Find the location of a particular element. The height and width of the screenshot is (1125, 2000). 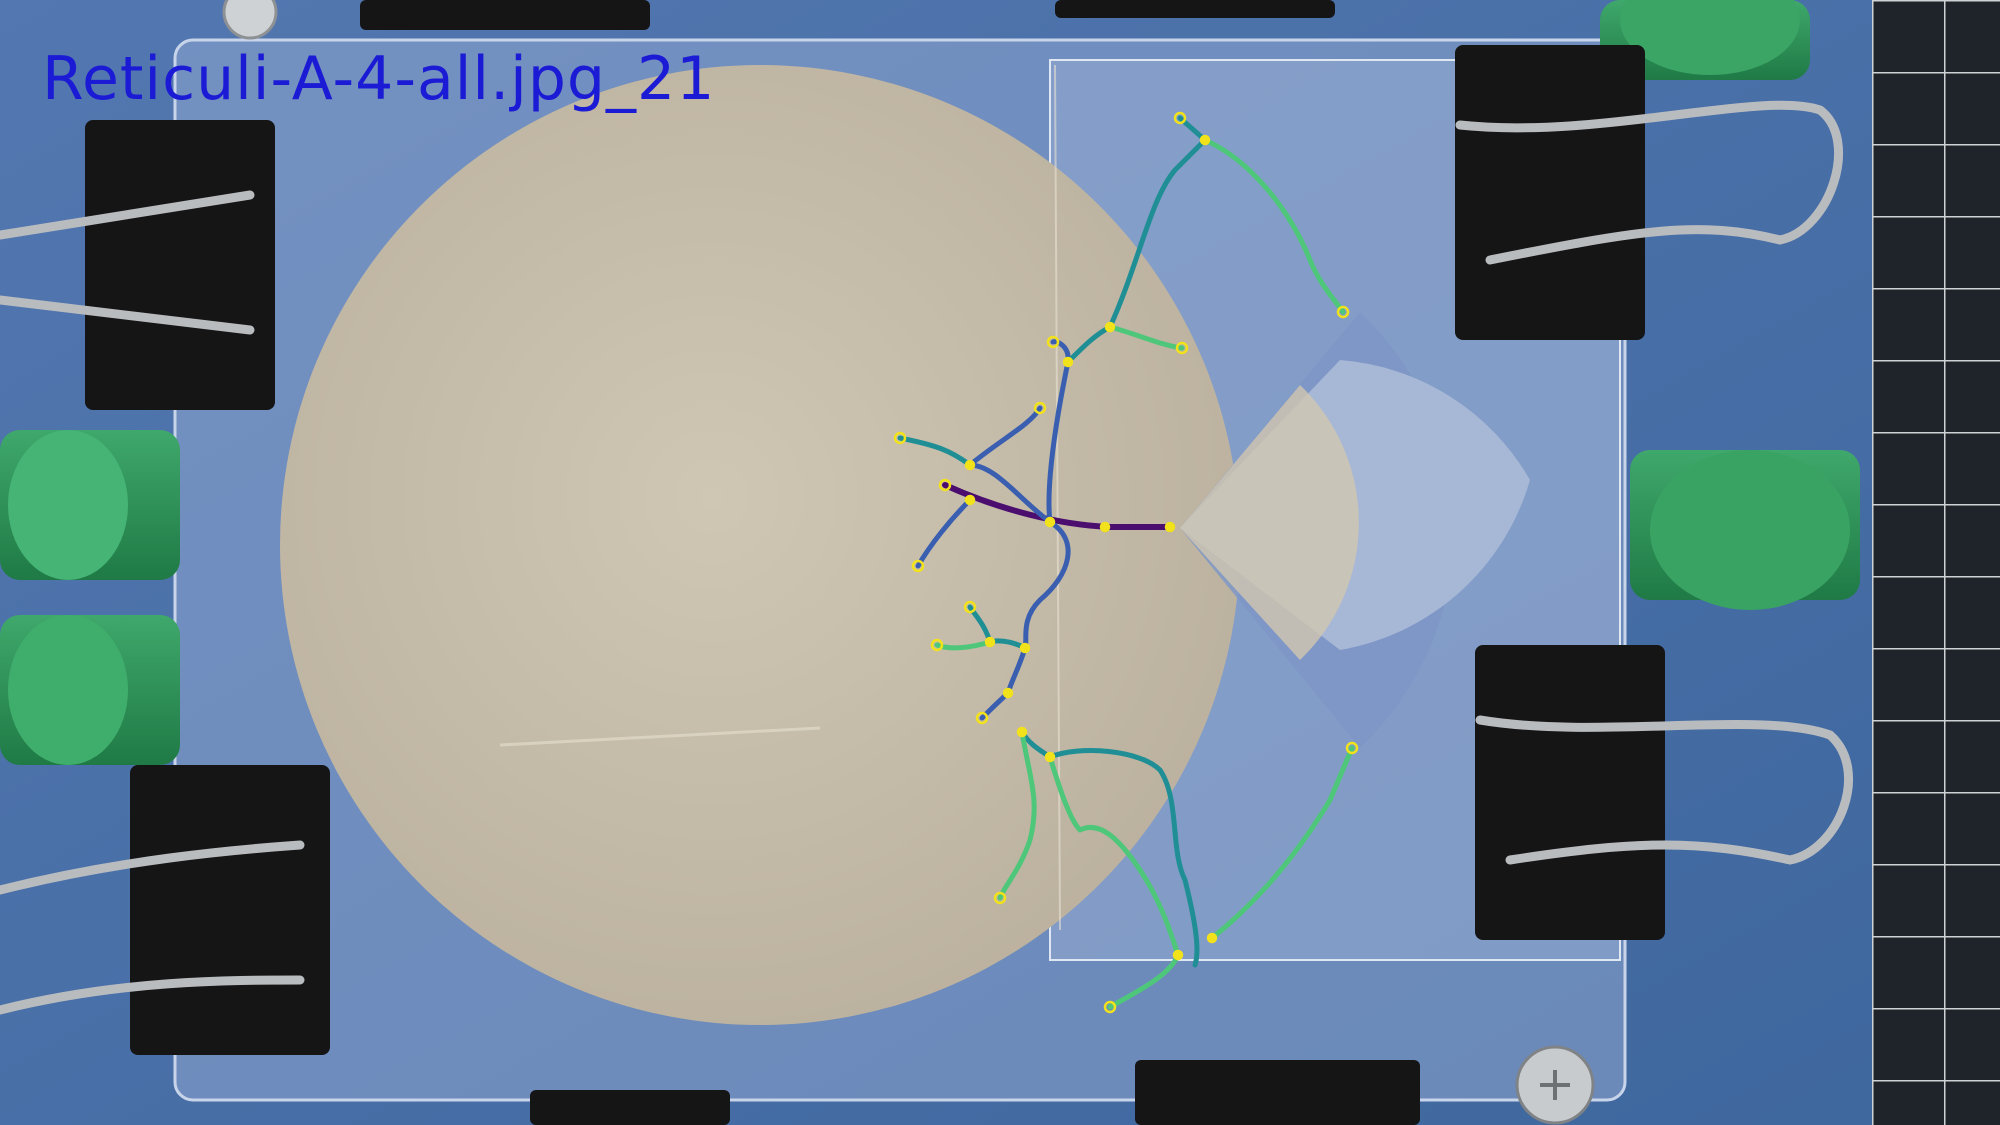

image-filename-caption: Reticuli-A-4-all.jpg_21 is located at coordinates (379, 79).